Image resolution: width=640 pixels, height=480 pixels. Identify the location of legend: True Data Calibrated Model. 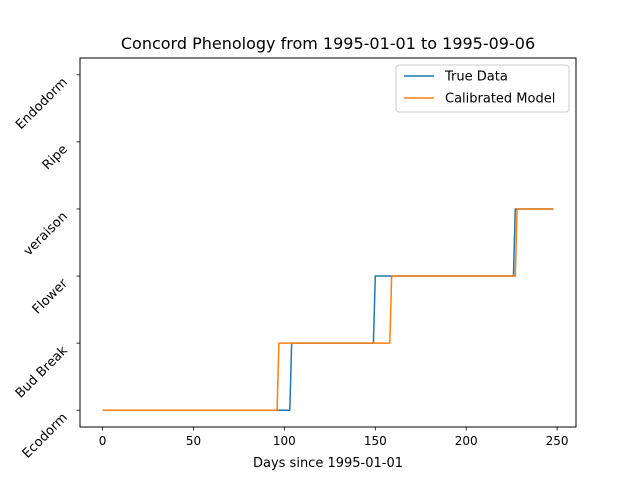
(482, 88).